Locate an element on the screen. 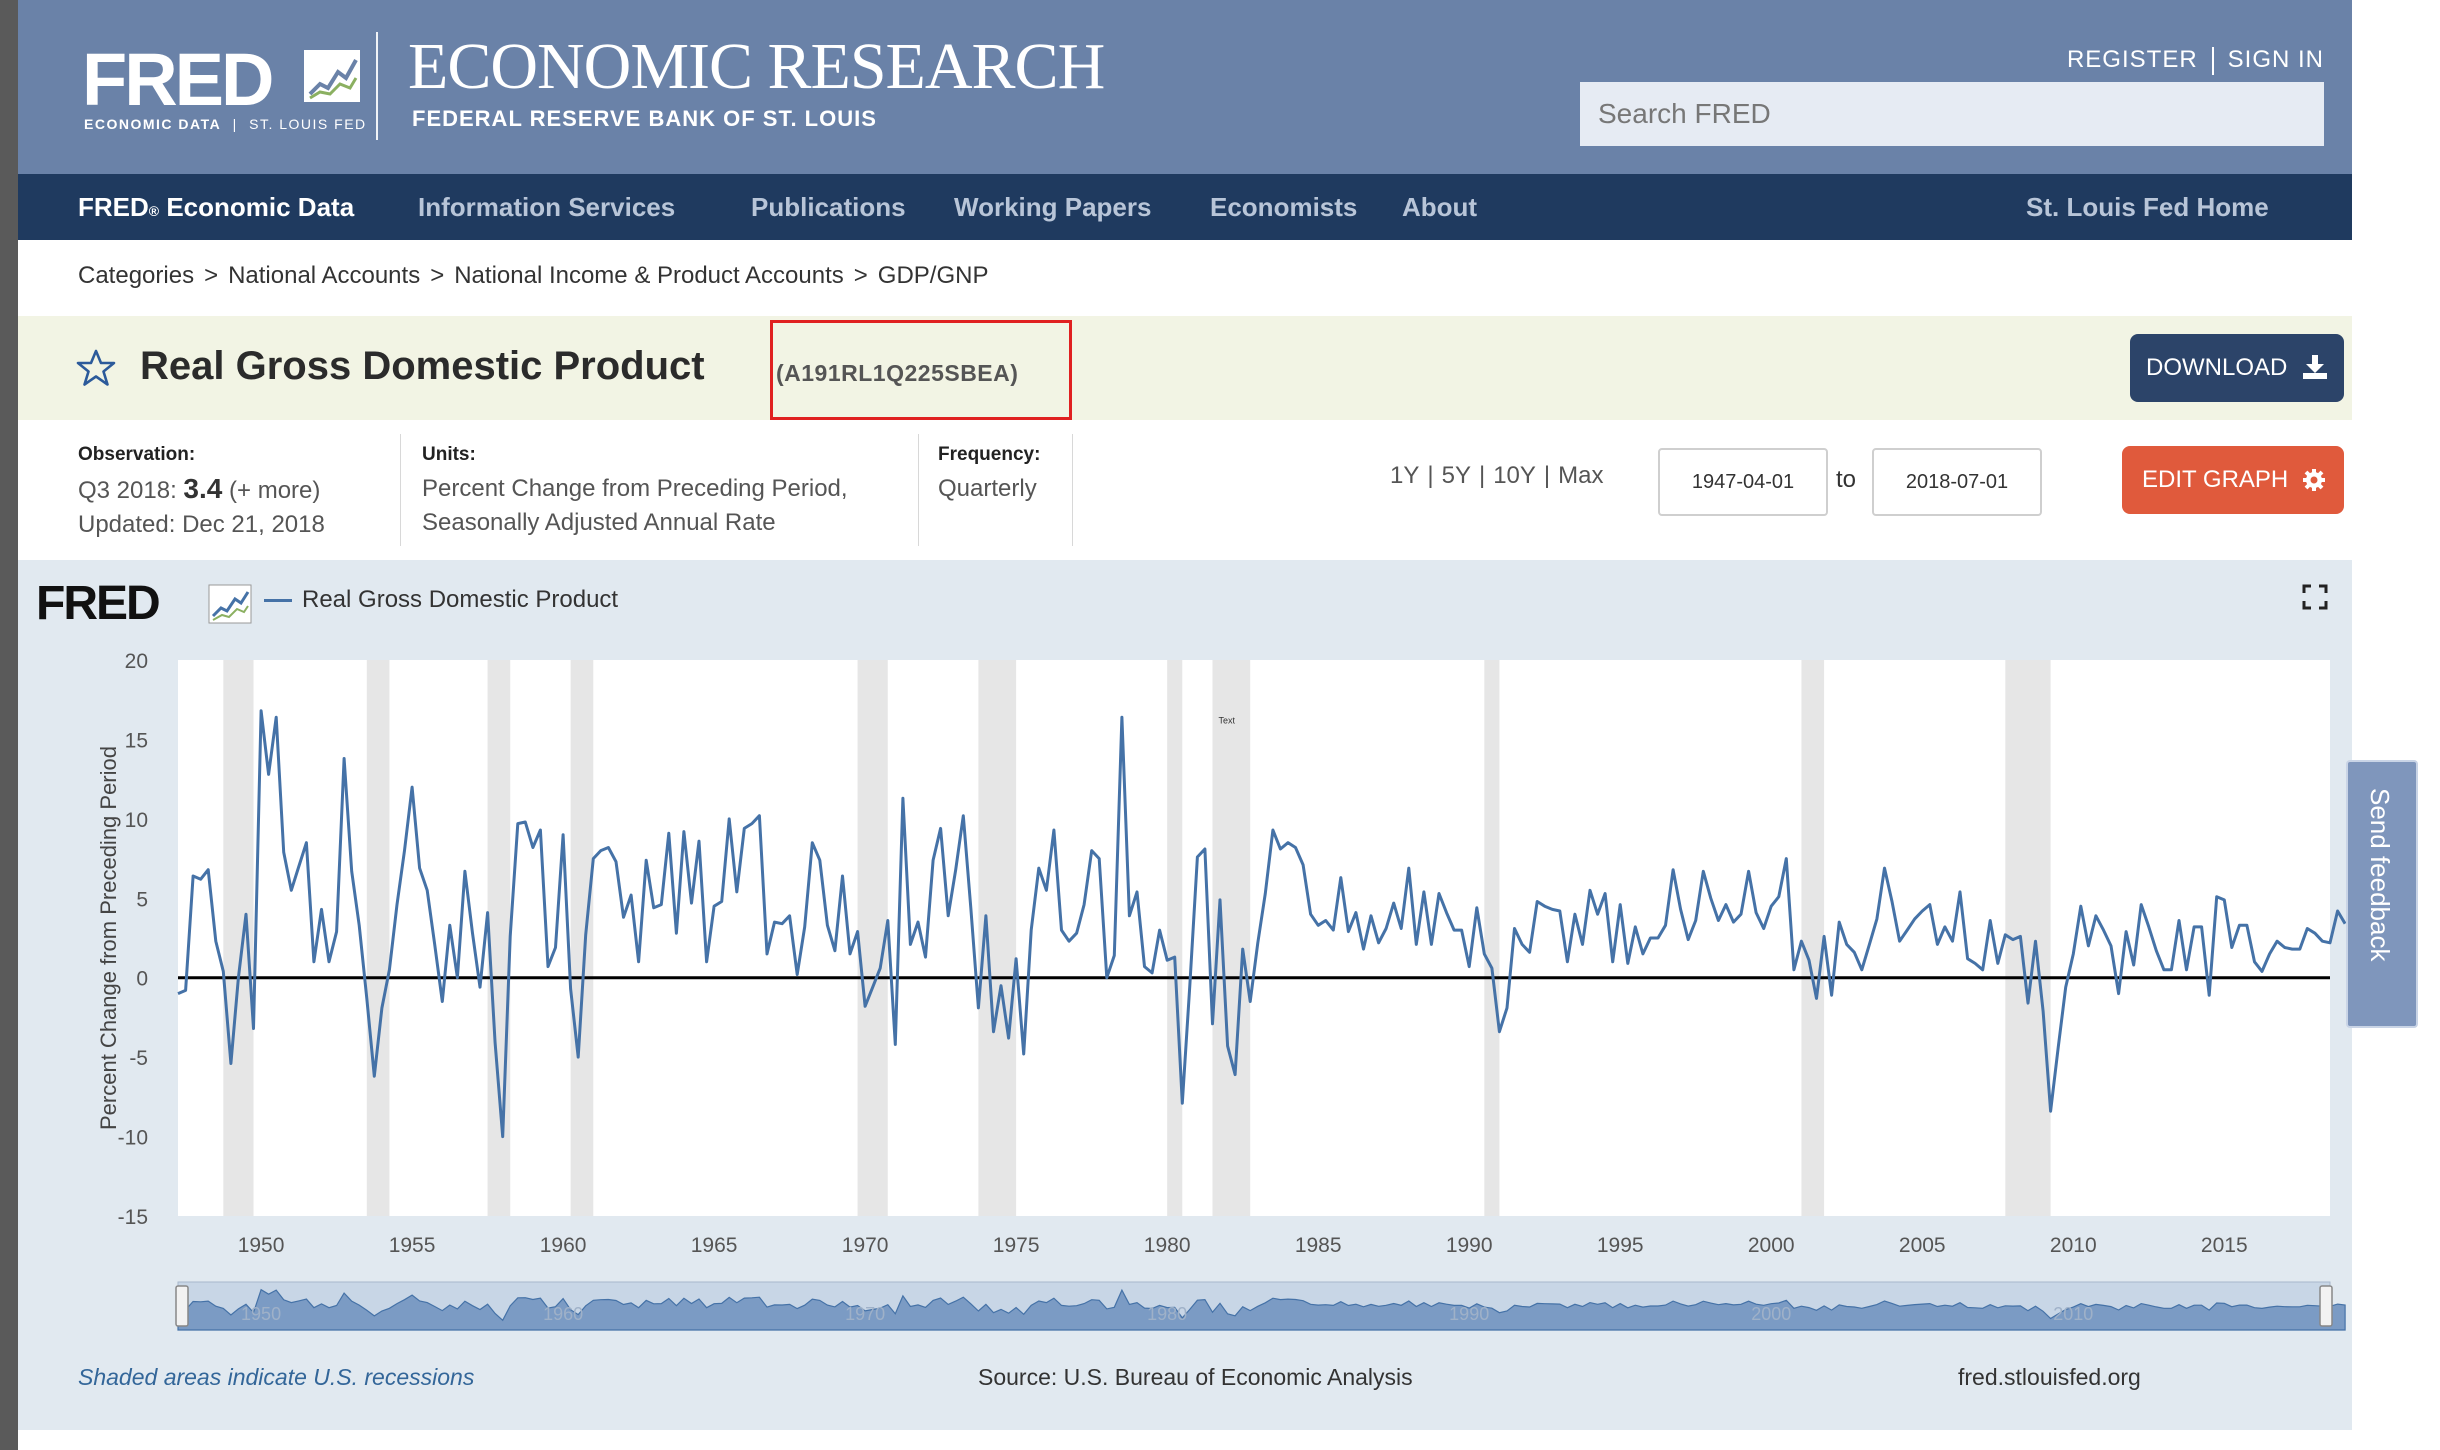 The image size is (2440, 1450). breadcrumb-gdp-gnp: GDP/GNP is located at coordinates (933, 275).